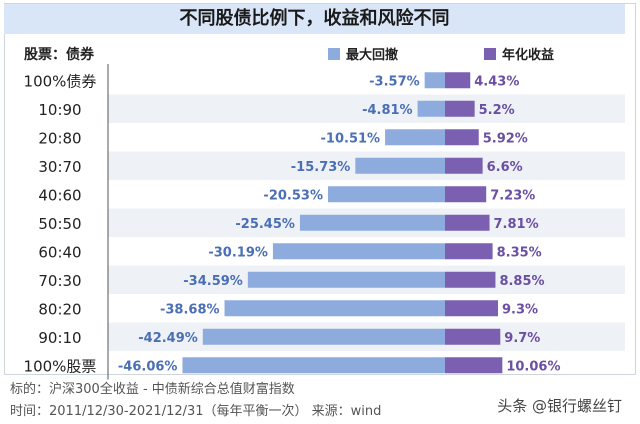 This screenshot has height=424, width=640. What do you see at coordinates (387, 110) in the screenshot?
I see `drawdown-data-label: -4.81%` at bounding box center [387, 110].